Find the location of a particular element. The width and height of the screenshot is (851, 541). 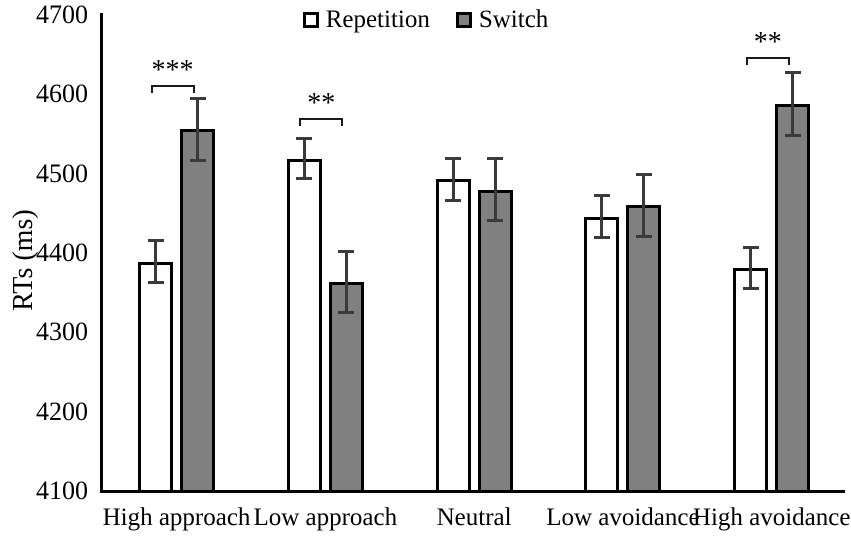

legend: Repetition Switch is located at coordinates (425, 20).